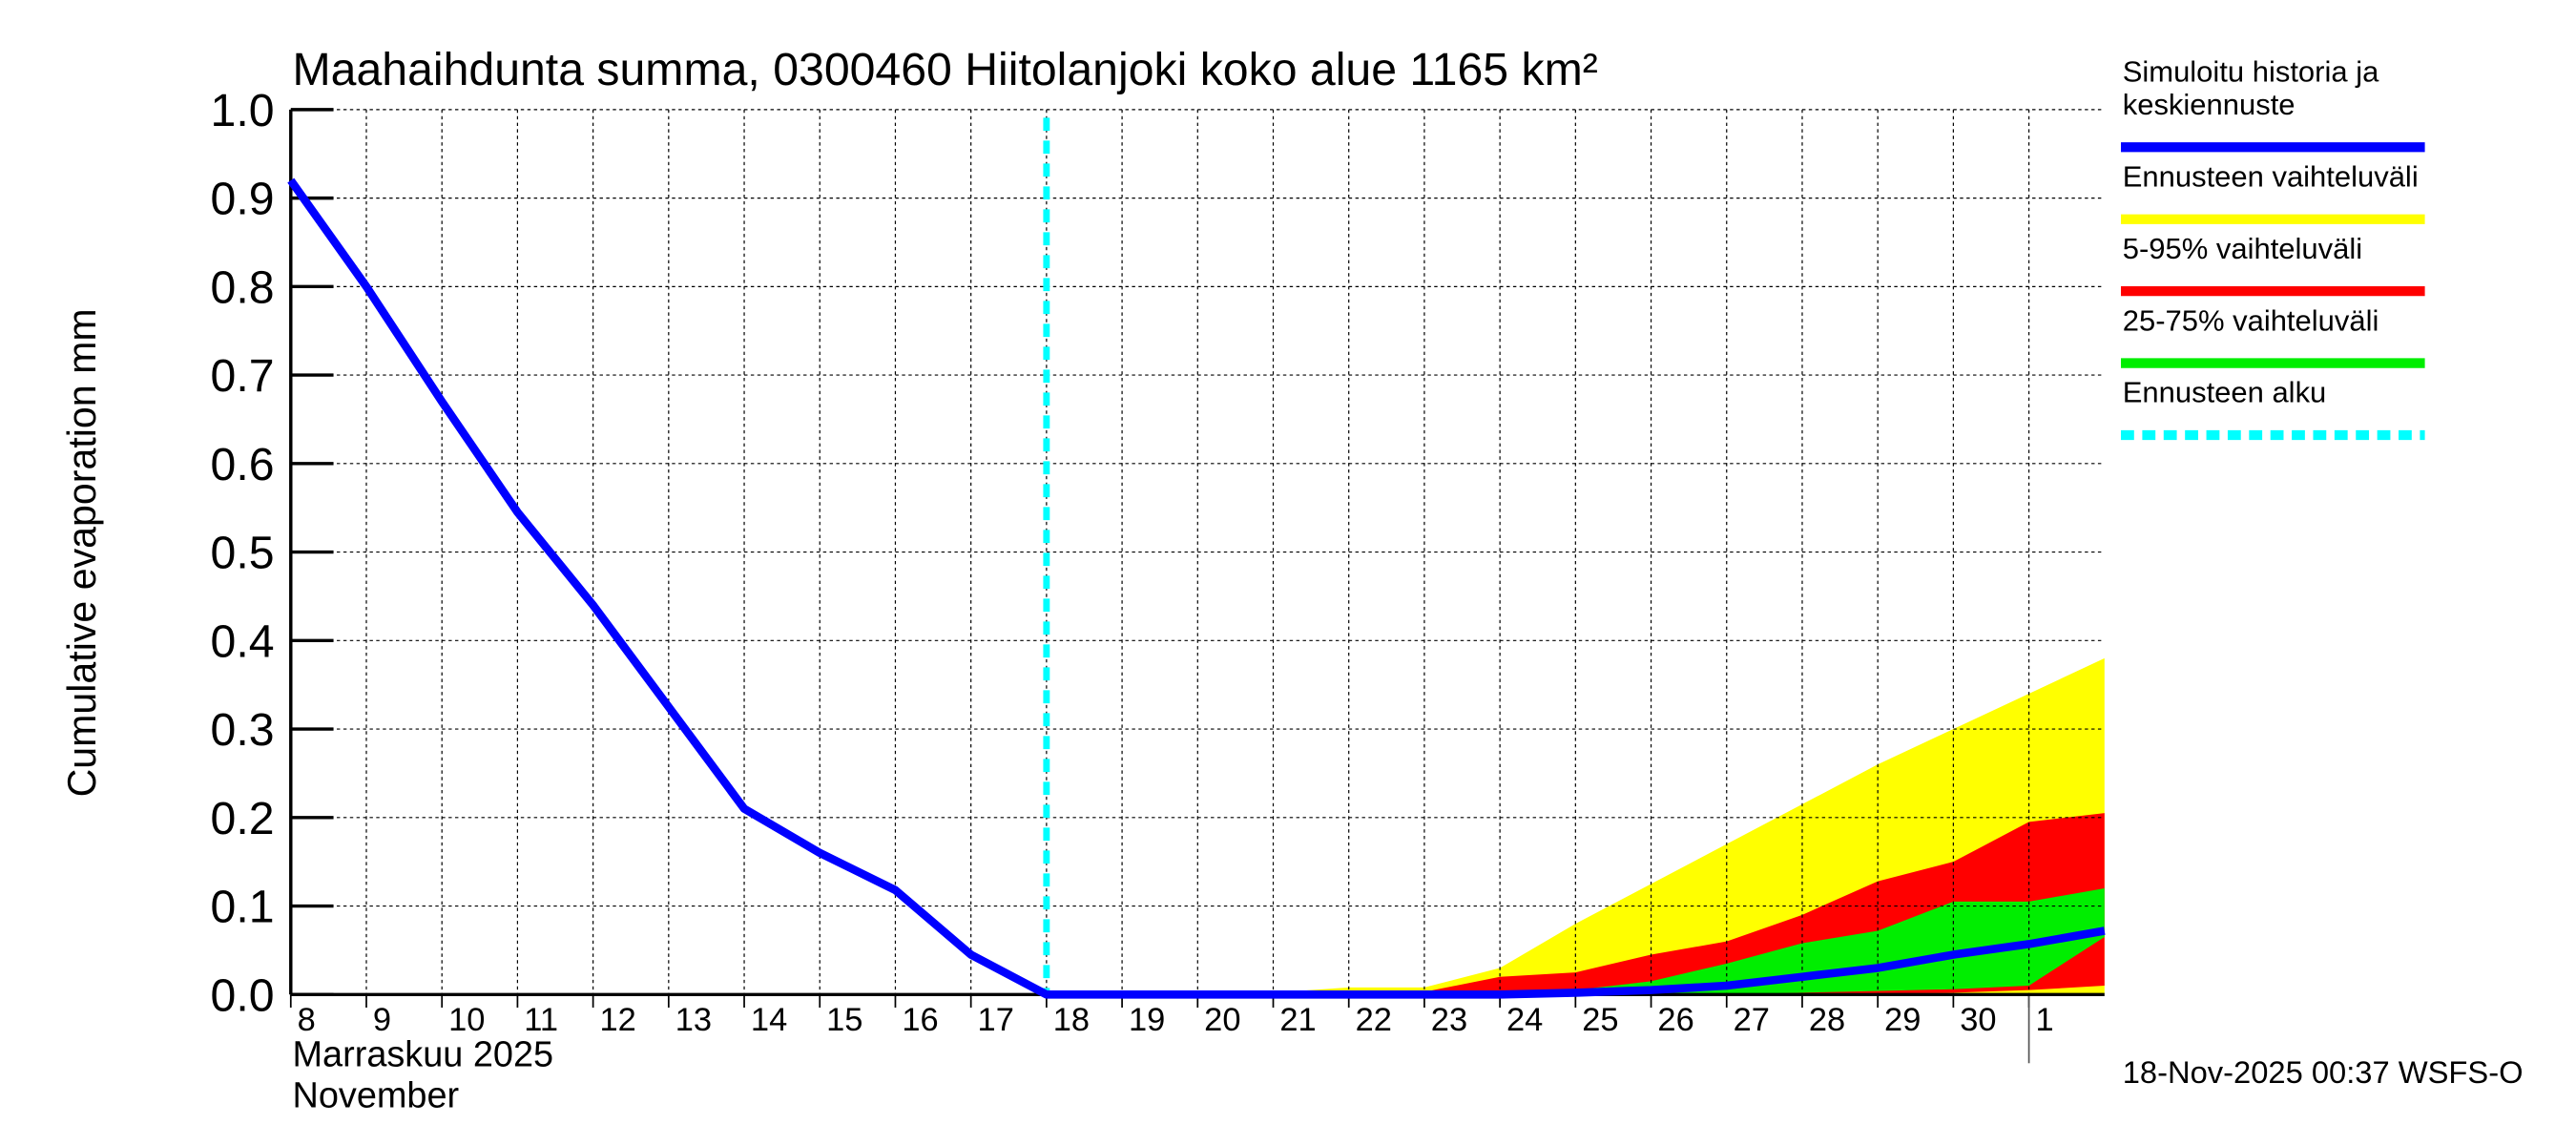  I want to click on x-tick-label: 1, so click(2044, 1020).